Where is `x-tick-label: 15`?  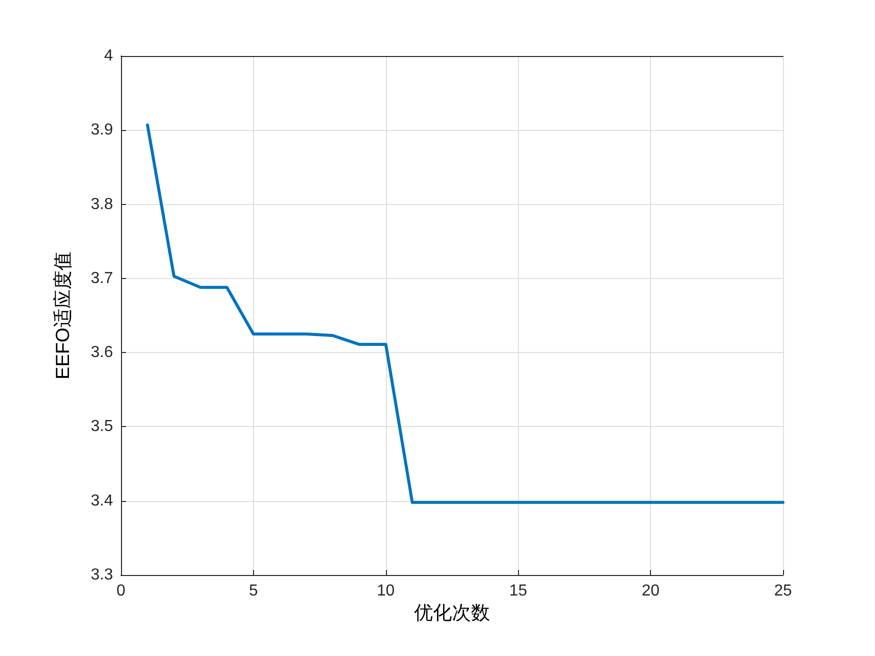
x-tick-label: 15 is located at coordinates (518, 591).